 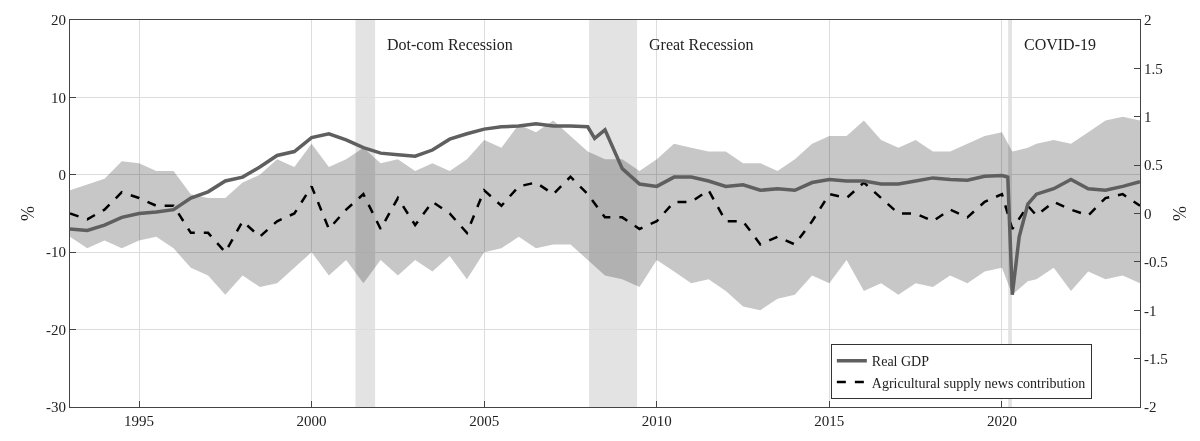 What do you see at coordinates (1150, 407) in the screenshot?
I see `y2-tick-label: -2` at bounding box center [1150, 407].